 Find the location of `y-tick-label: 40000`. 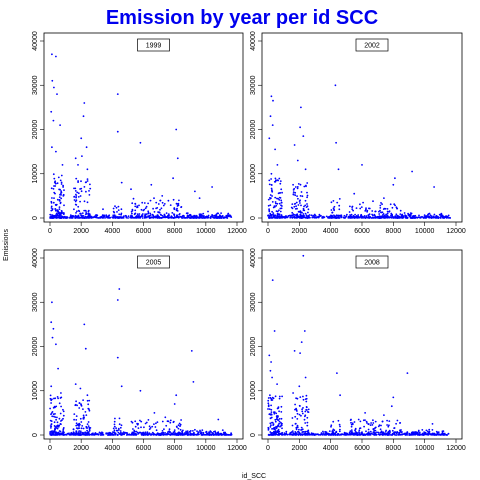

y-tick-label: 40000 is located at coordinates (253, 41).